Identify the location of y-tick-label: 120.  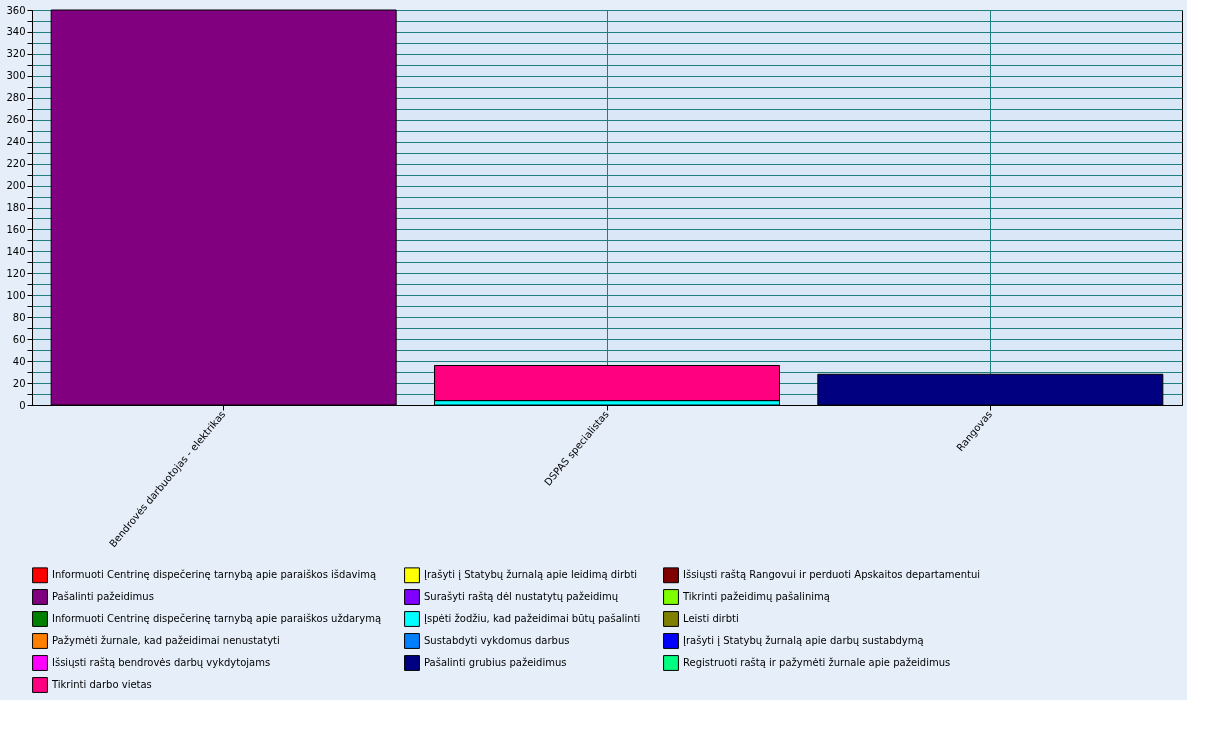
(16, 273).